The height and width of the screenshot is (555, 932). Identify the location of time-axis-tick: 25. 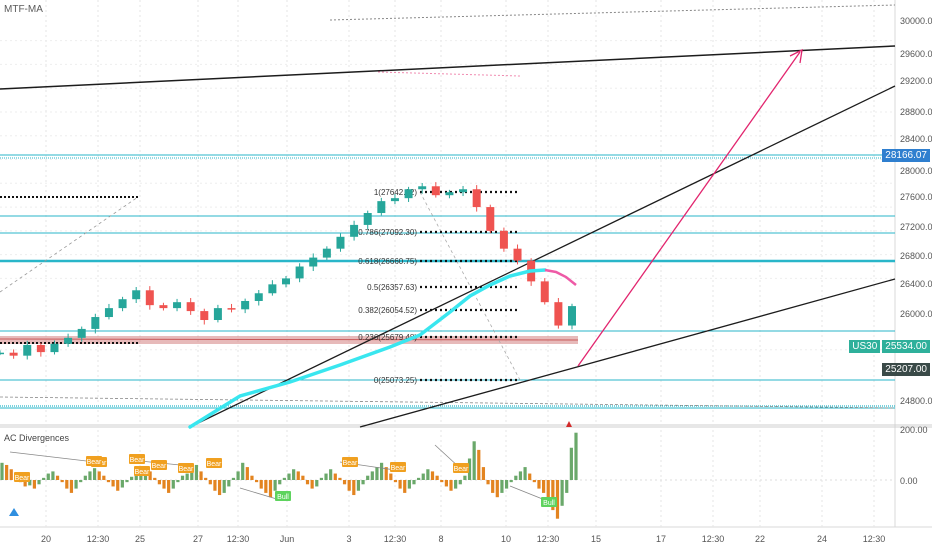
(140, 539).